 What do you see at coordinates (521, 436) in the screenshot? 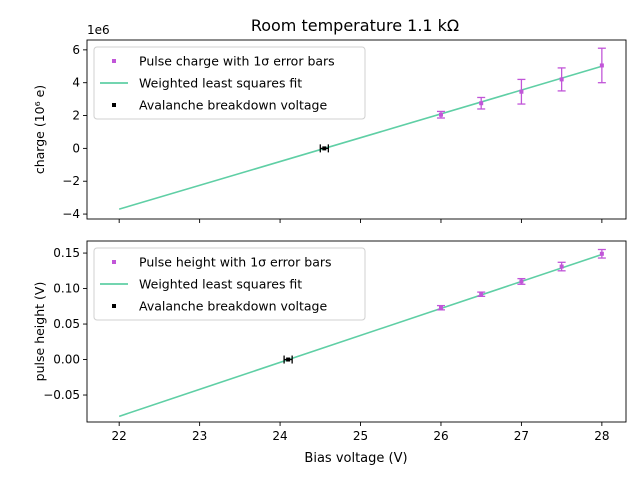
I see `x-tick-label: 27` at bounding box center [521, 436].